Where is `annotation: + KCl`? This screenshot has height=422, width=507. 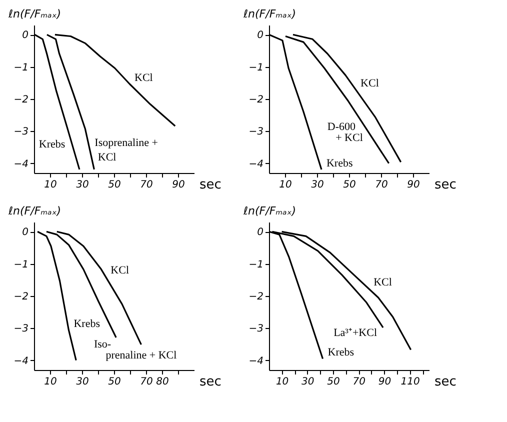 annotation: + KCl is located at coordinates (349, 138).